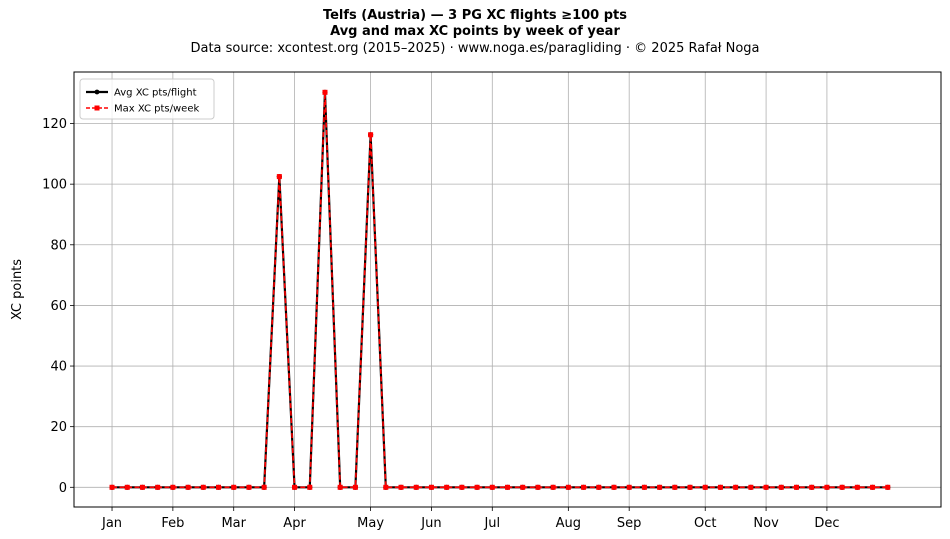 The width and height of the screenshot is (950, 539). I want to click on x-tick-label: May, so click(370, 523).